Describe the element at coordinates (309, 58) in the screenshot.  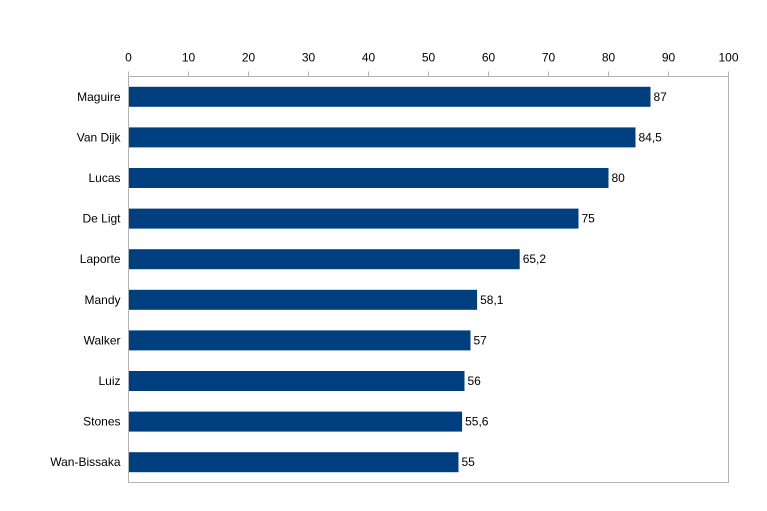
I see `x-tick-label: 30` at that location.